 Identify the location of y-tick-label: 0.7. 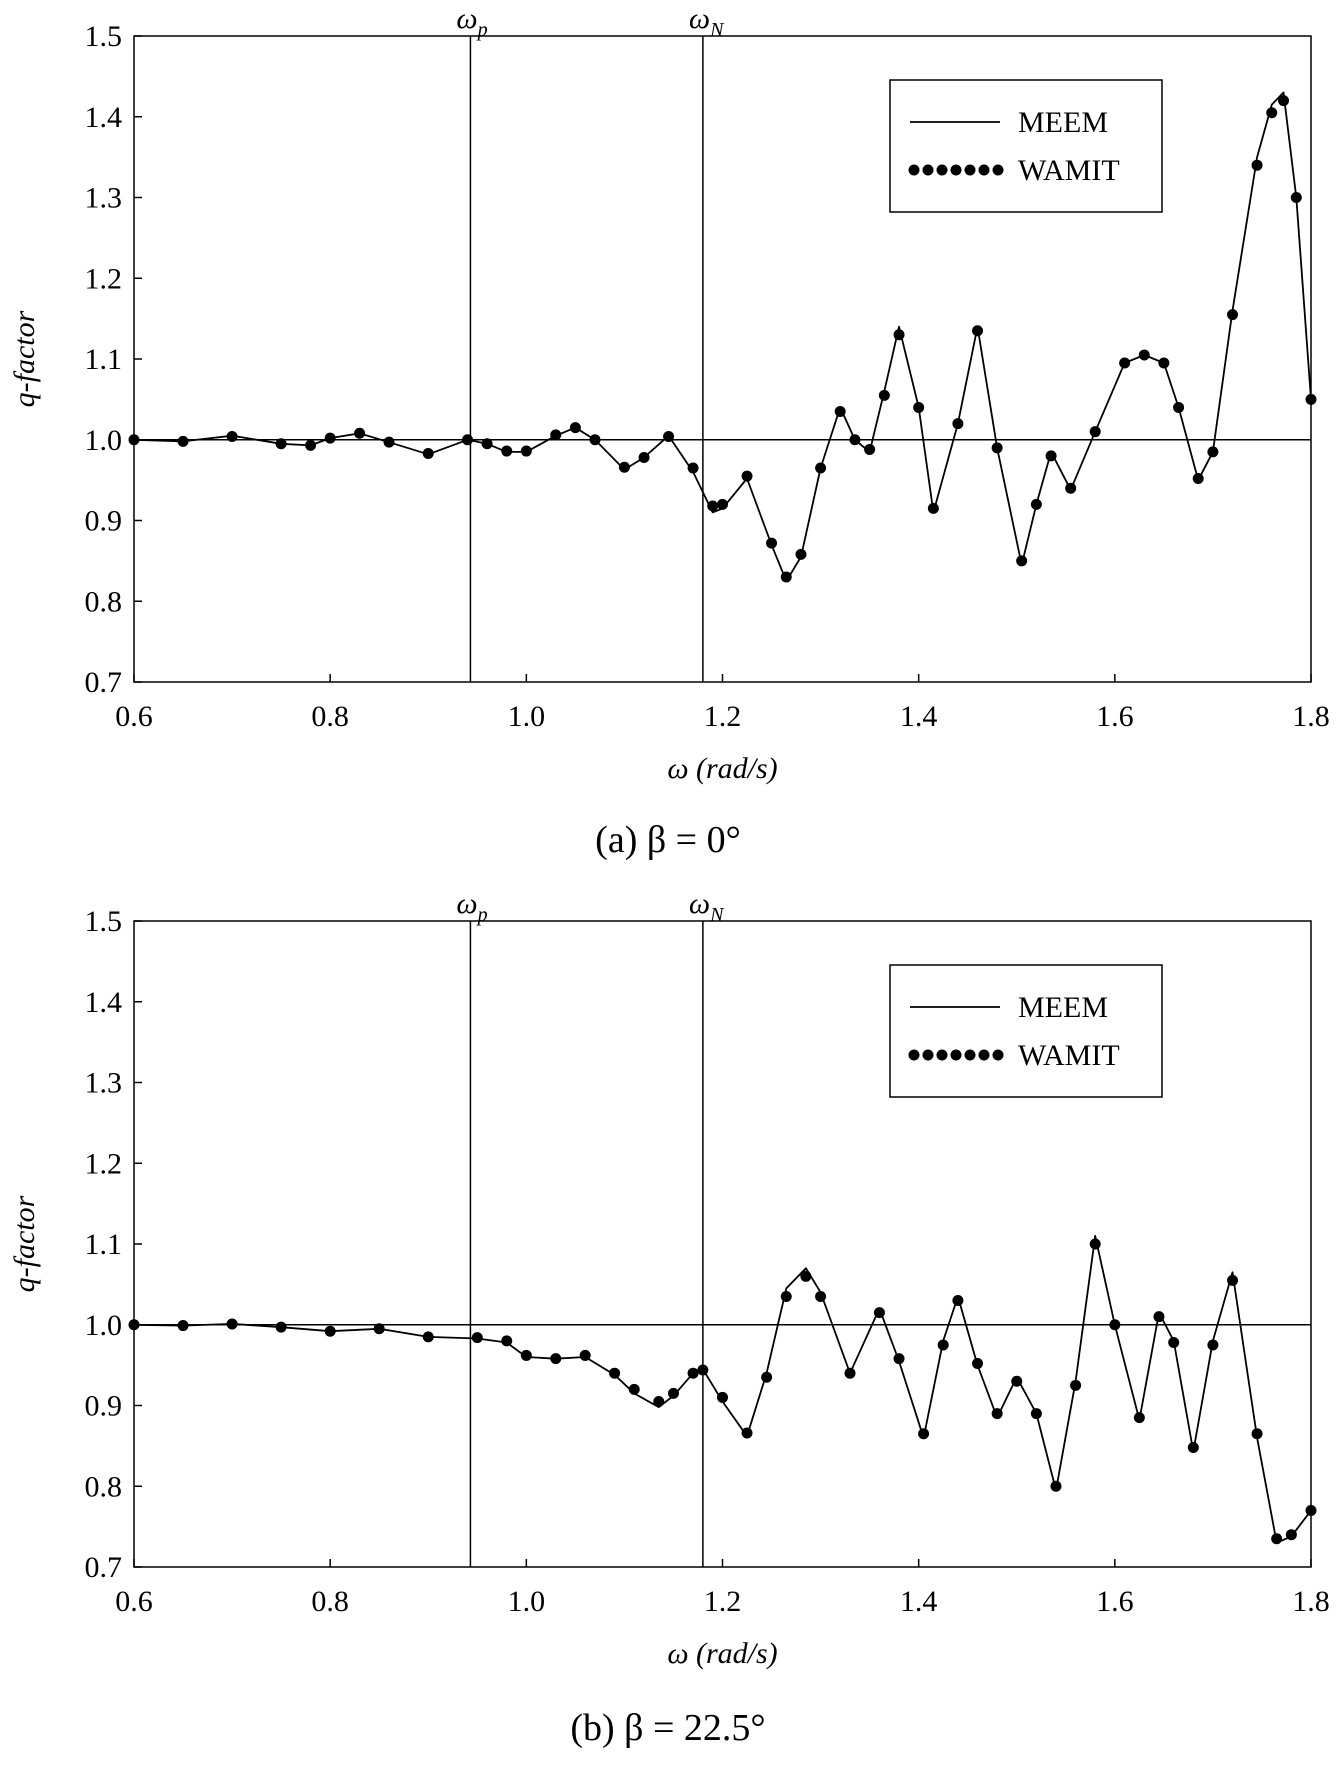
(104, 1567).